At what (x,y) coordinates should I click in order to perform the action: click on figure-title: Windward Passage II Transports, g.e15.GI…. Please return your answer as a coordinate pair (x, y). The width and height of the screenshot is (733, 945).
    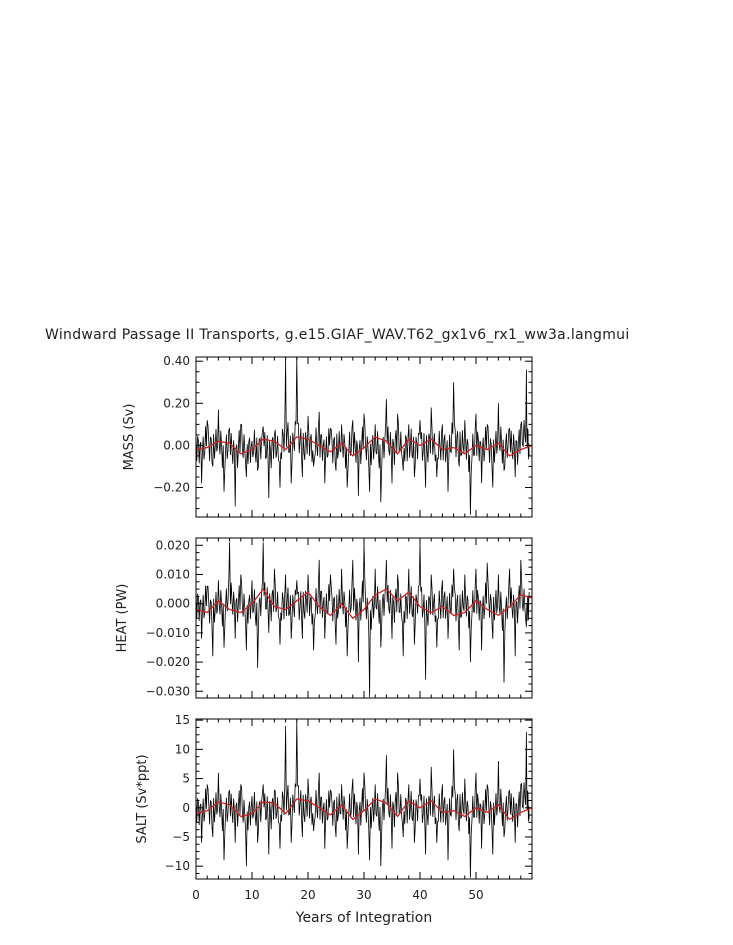
    Looking at the image, I should click on (337, 335).